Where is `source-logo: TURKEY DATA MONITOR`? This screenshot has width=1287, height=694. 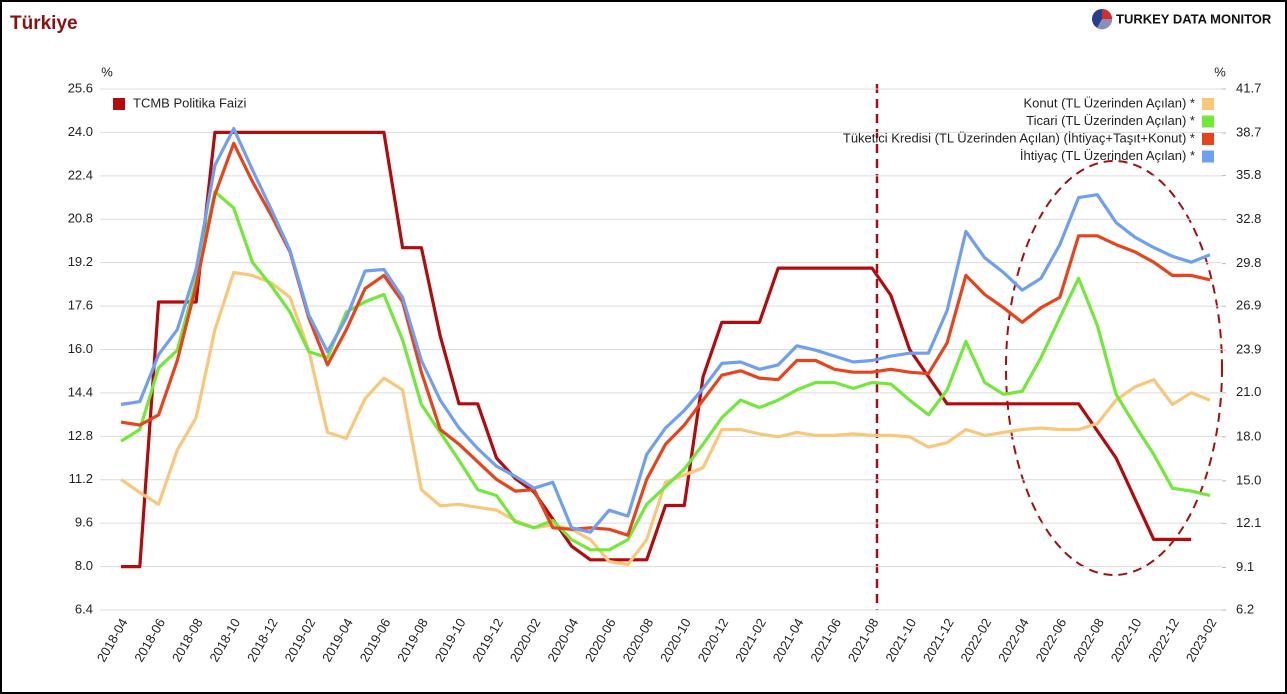
source-logo: TURKEY DATA MONITOR is located at coordinates (1194, 18).